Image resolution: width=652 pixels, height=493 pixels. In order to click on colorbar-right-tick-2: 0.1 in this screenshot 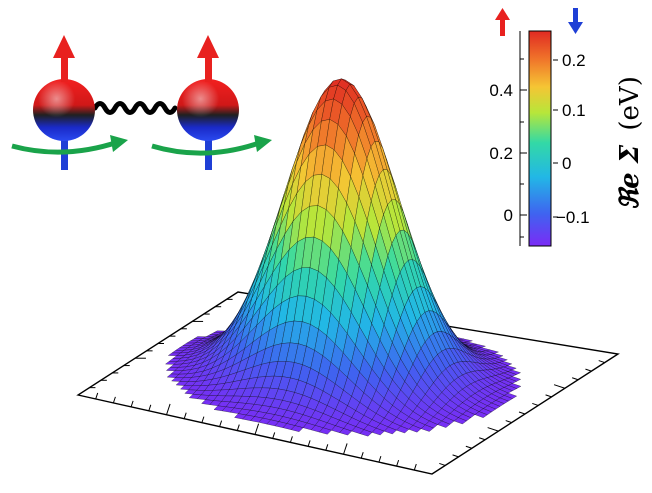, I will do `click(574, 110)`.